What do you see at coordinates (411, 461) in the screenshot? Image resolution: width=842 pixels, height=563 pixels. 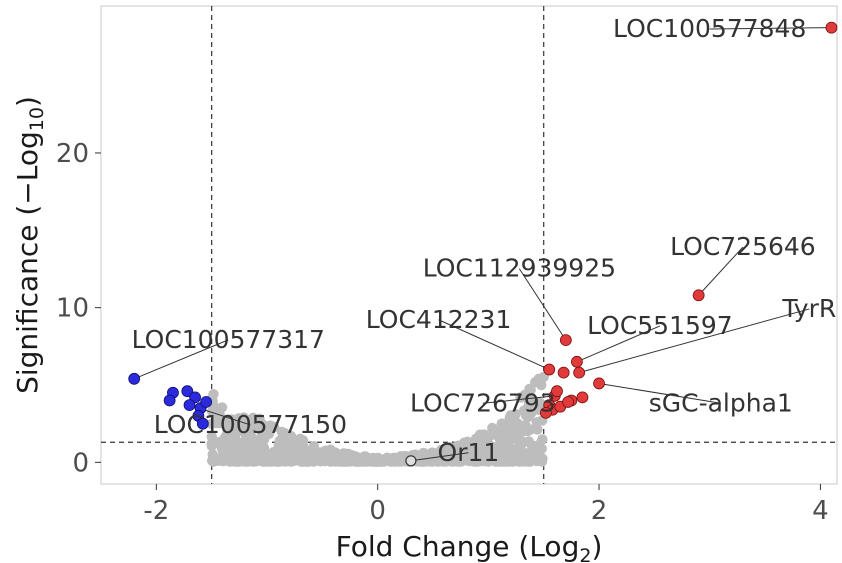 I see `highlighted-ns-point` at bounding box center [411, 461].